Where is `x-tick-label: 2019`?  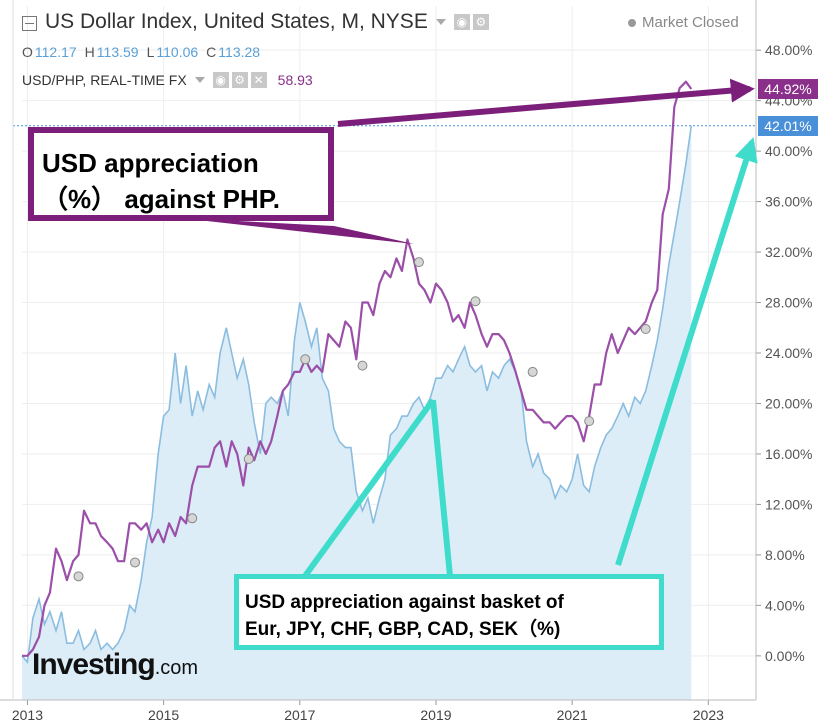
x-tick-label: 2019 is located at coordinates (435, 715).